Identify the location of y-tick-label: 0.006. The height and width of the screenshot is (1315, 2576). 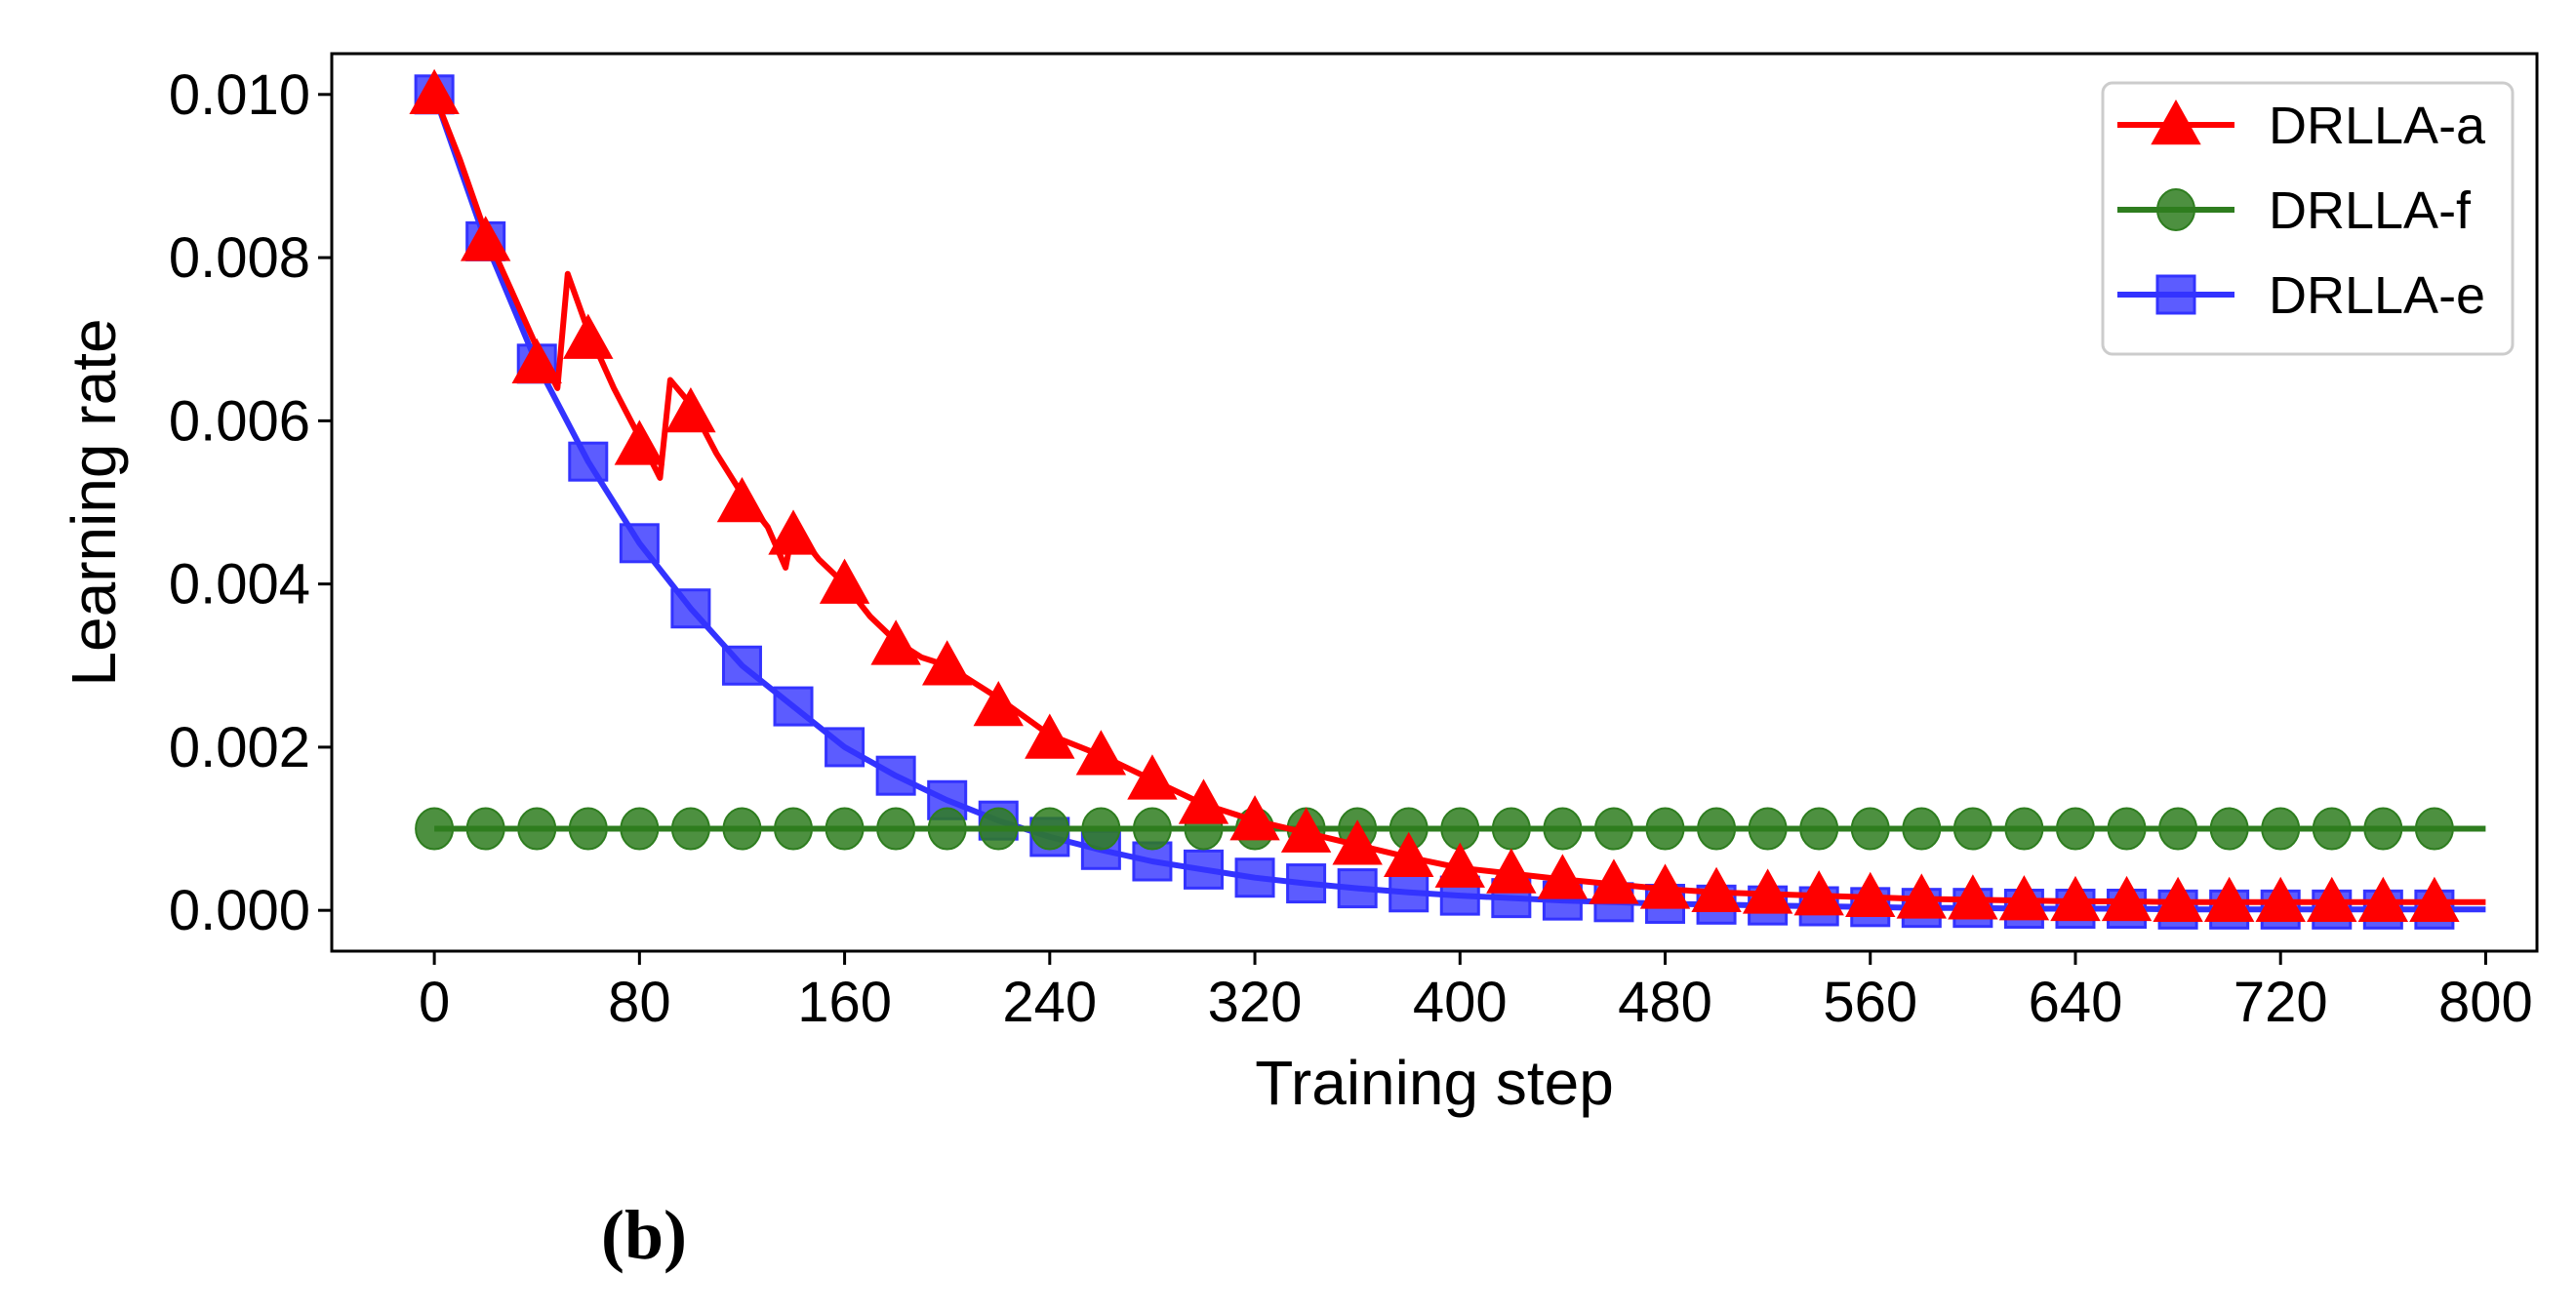
(239, 421).